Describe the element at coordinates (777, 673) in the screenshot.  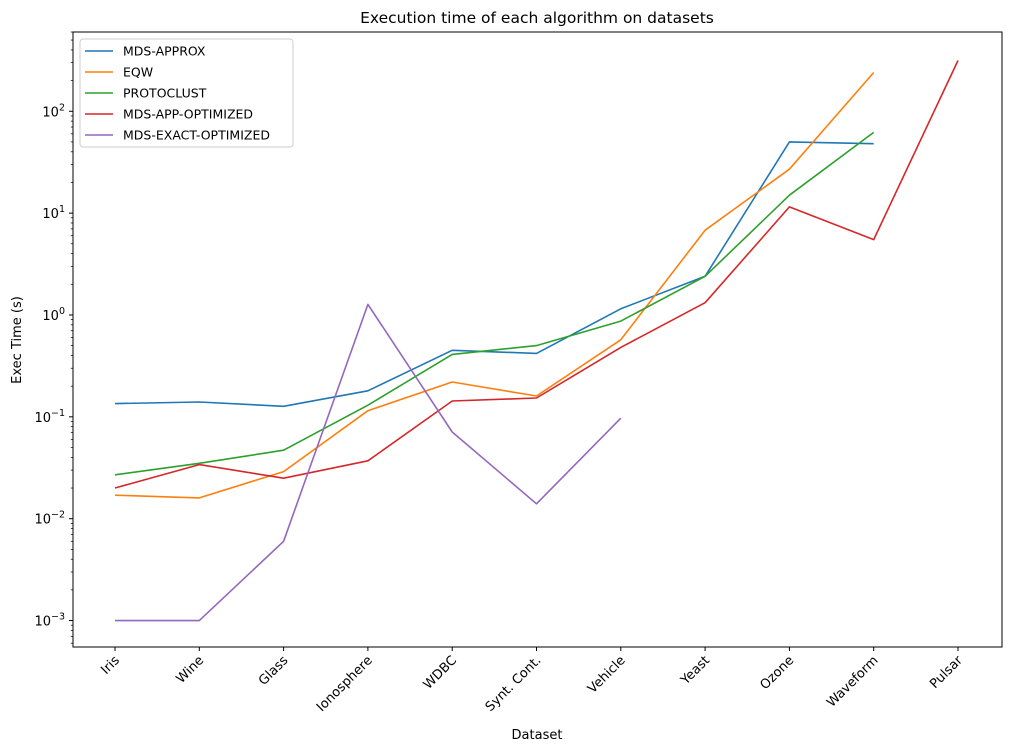
I see `x-tick-label: Ozone` at that location.